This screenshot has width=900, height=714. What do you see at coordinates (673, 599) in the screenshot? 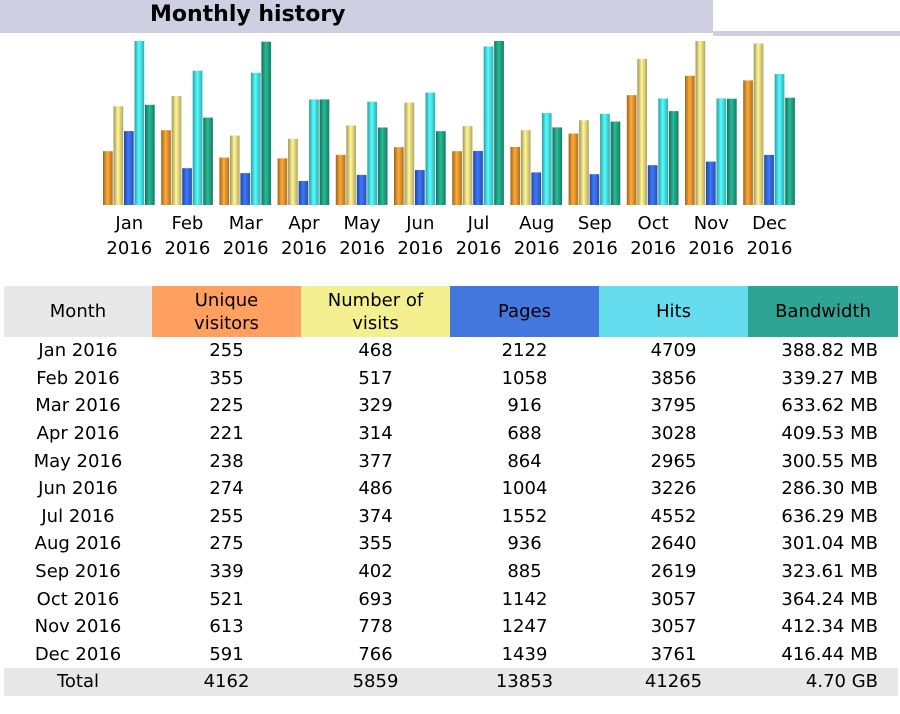
I see `hits-cell: 3057` at bounding box center [673, 599].